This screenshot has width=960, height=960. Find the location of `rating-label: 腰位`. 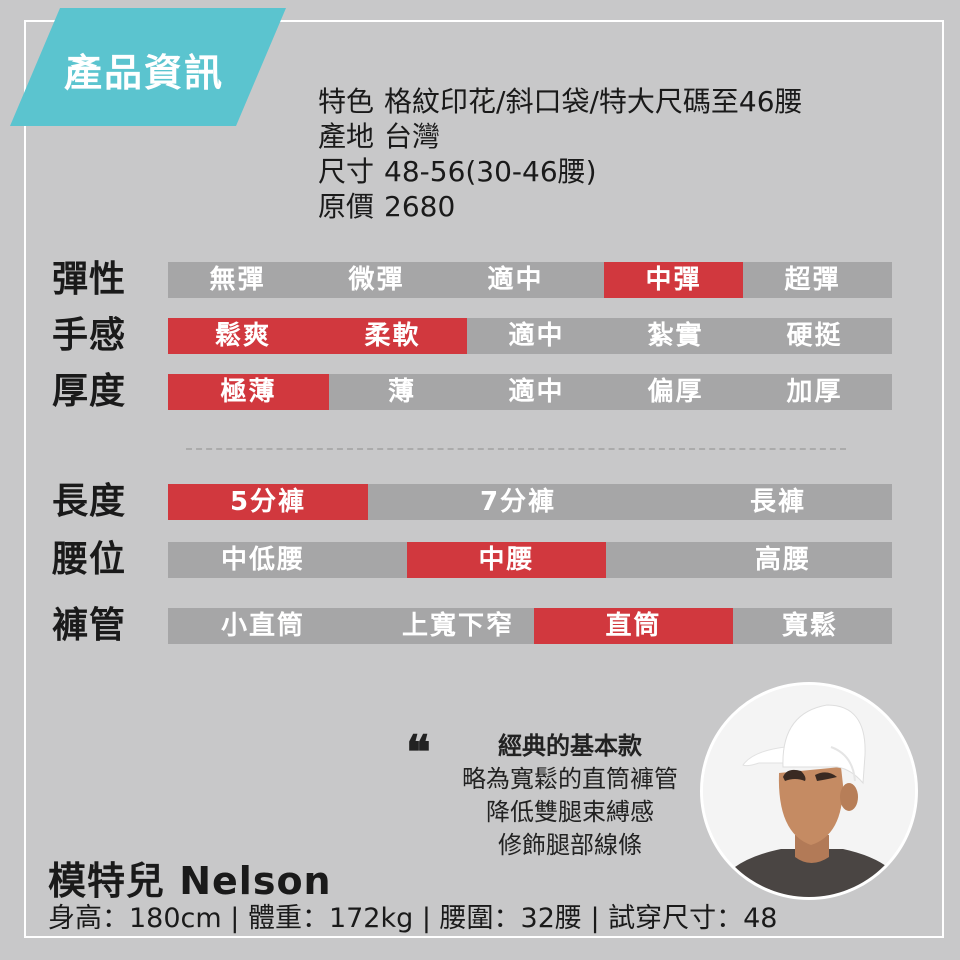

rating-label: 腰位 is located at coordinates (89, 559).